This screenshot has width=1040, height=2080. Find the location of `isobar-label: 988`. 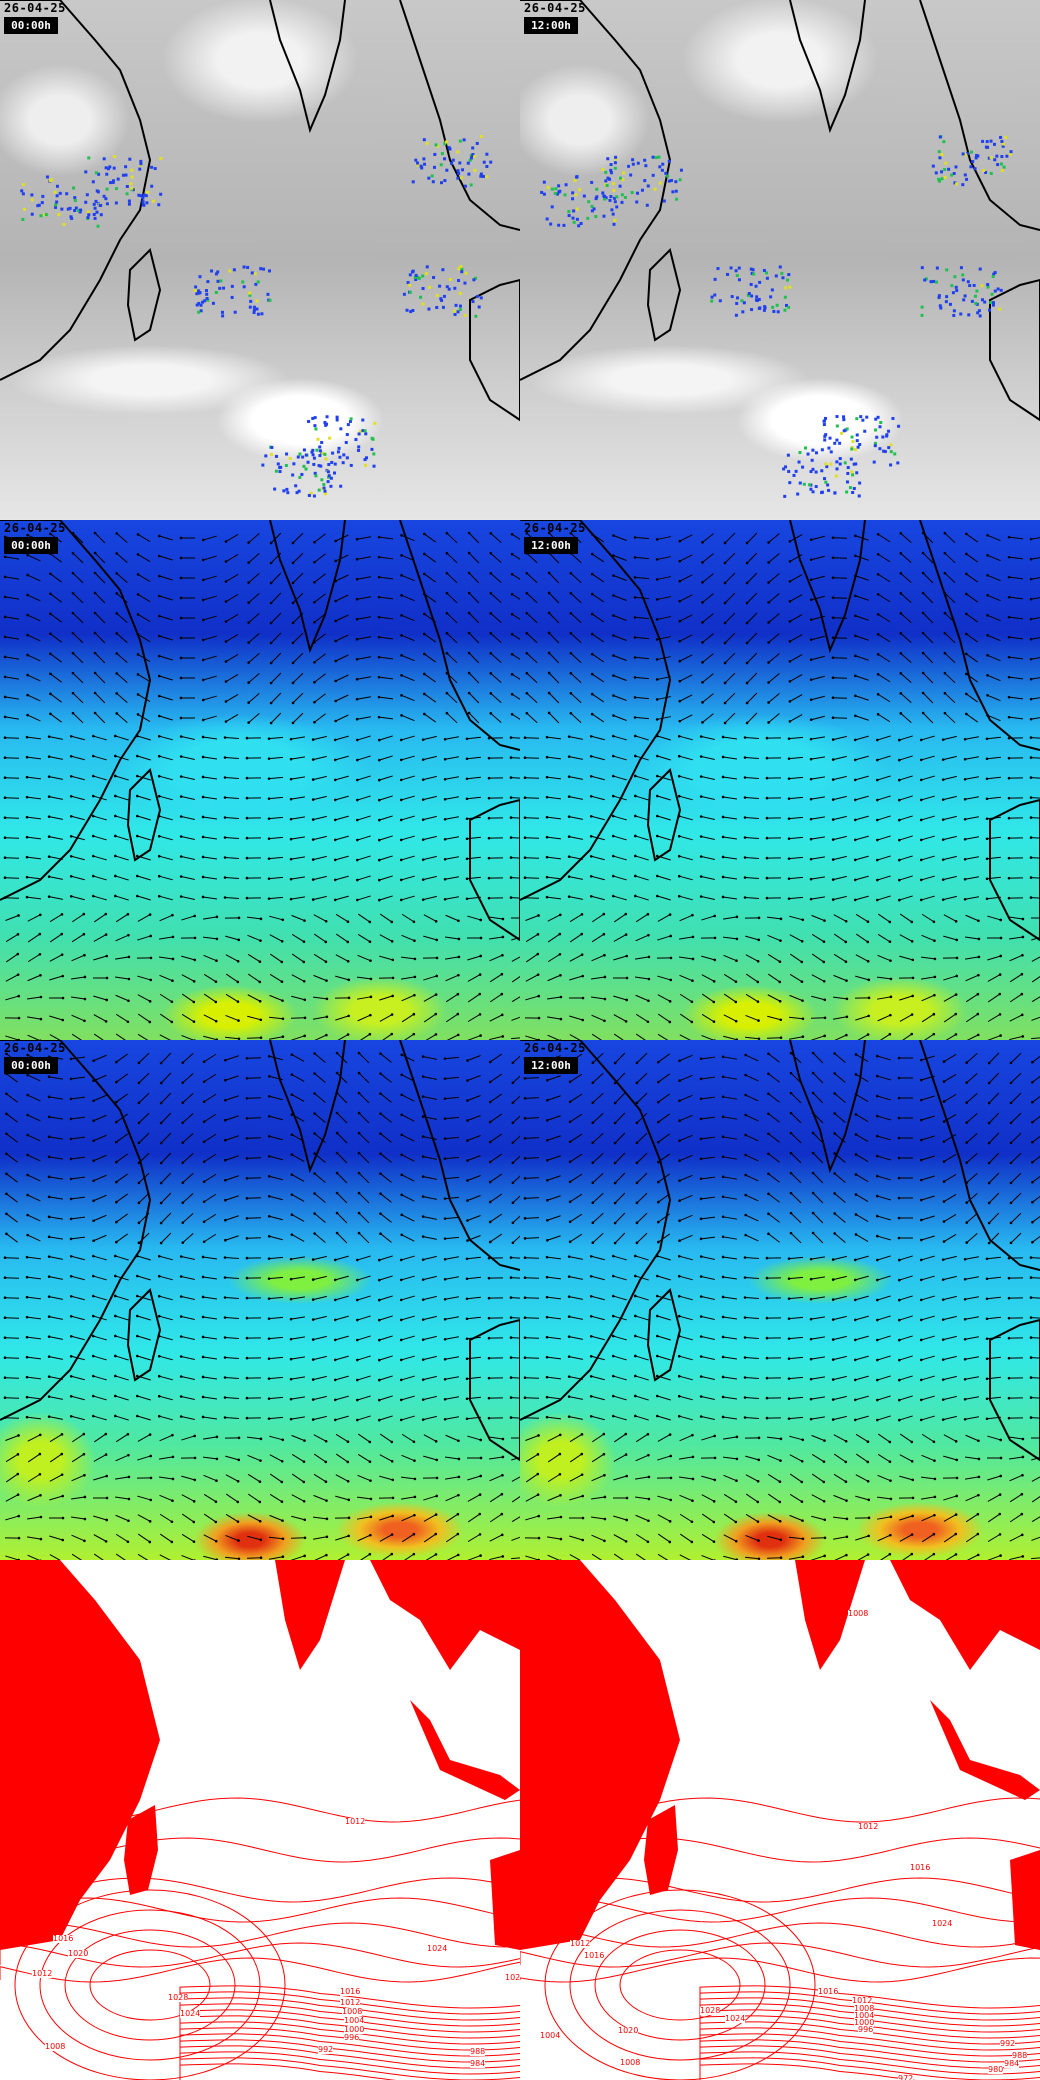

isobar-label: 988 is located at coordinates (478, 2051).